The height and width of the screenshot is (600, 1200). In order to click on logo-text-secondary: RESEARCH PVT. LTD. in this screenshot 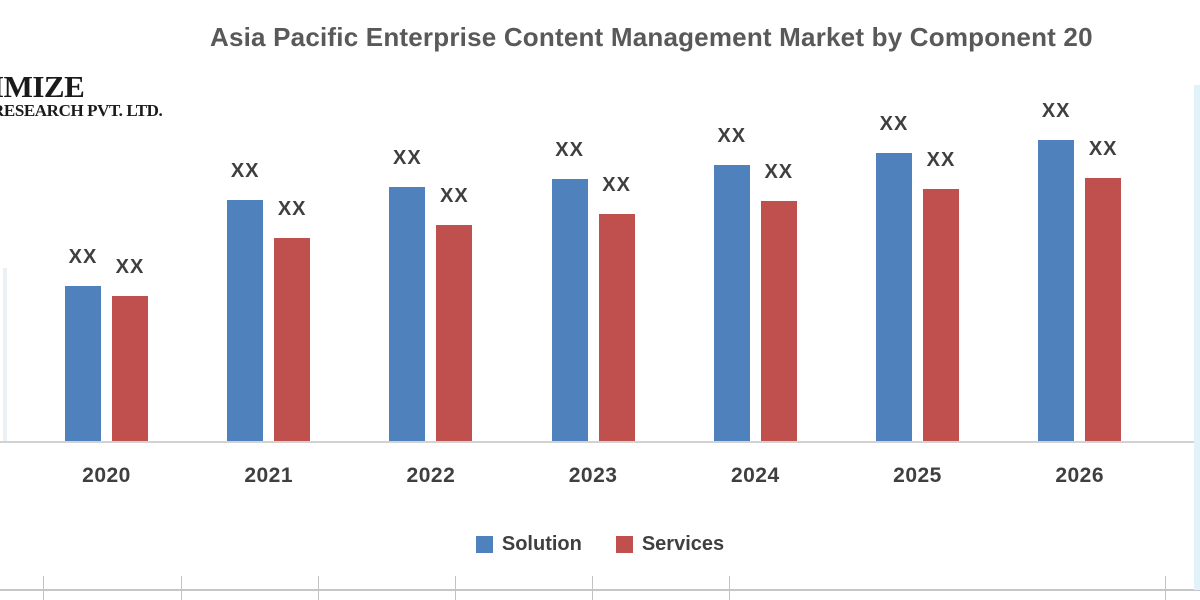, I will do `click(81, 110)`.